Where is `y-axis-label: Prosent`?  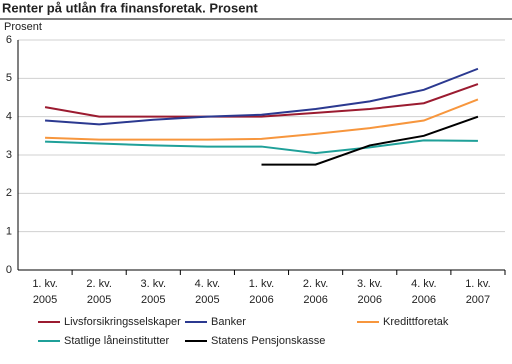 y-axis-label: Prosent is located at coordinates (23, 27).